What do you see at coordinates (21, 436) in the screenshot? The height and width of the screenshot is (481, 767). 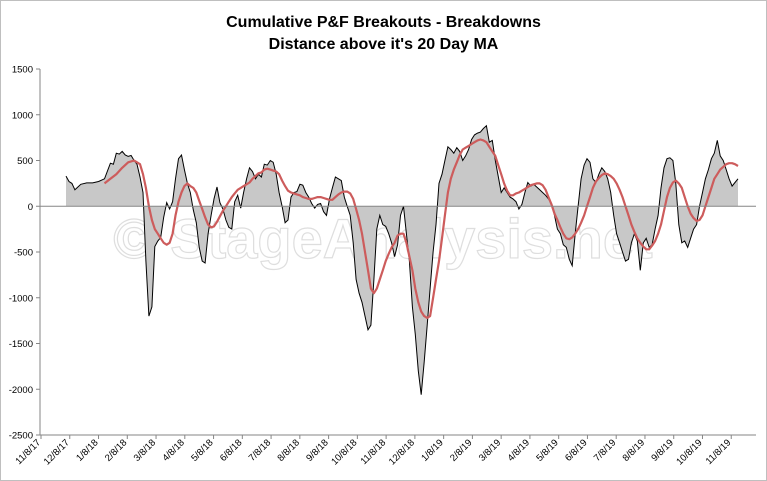 I see `y-tick-label: -2500` at bounding box center [21, 436].